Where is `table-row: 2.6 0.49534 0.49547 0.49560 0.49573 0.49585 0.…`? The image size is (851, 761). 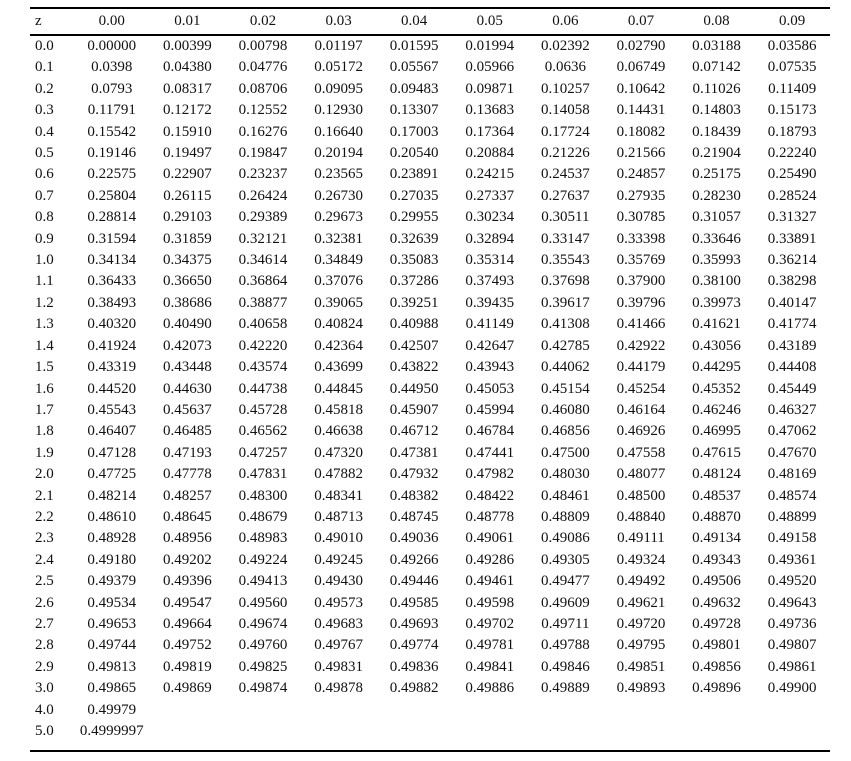
table-row: 2.6 0.49534 0.49547 0.49560 0.49573 0.49585 0.… is located at coordinates (430, 603).